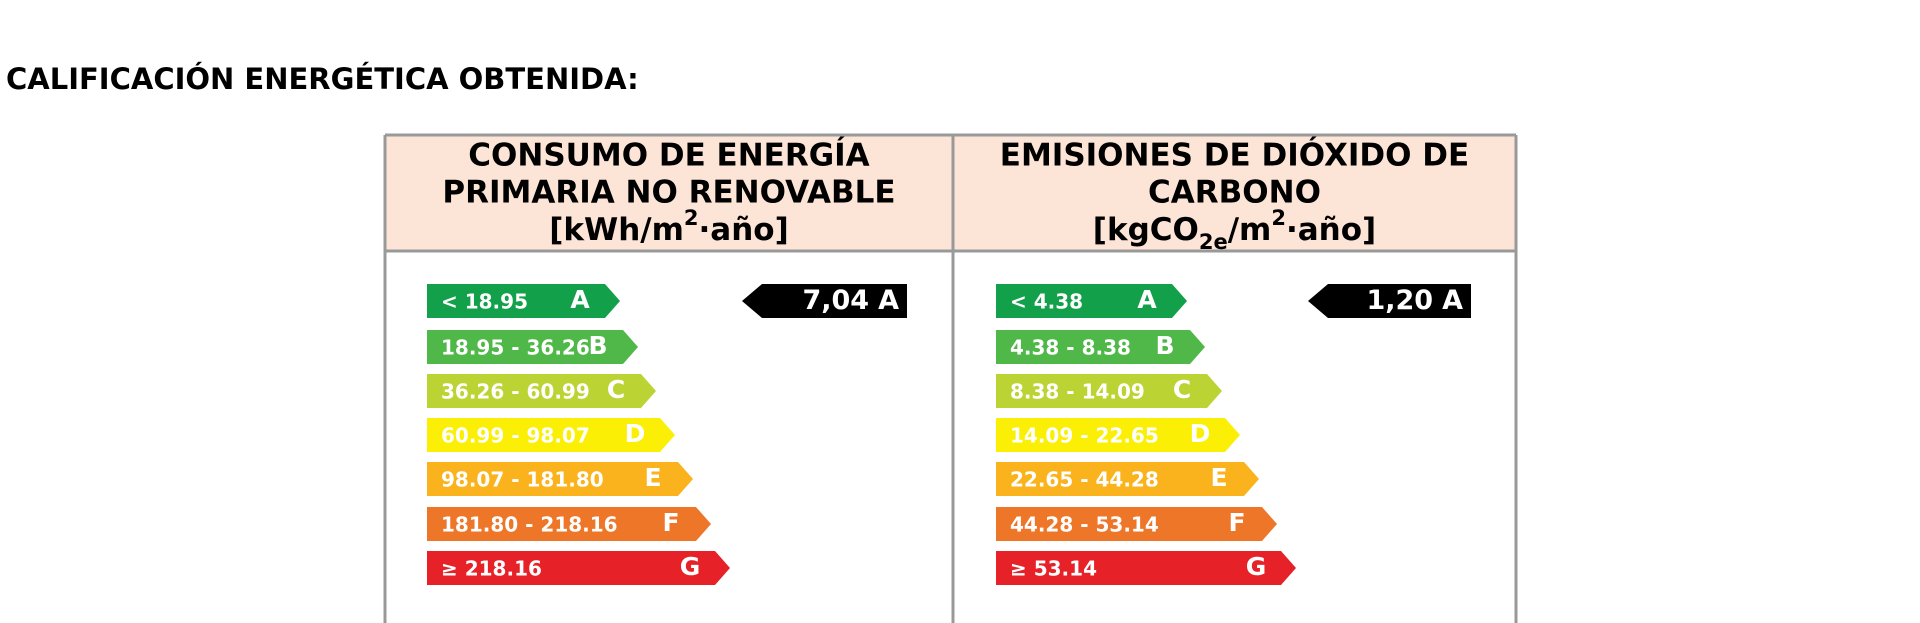  I want to click on column-unit: [kgCO2e/m2·año], so click(1234, 230).